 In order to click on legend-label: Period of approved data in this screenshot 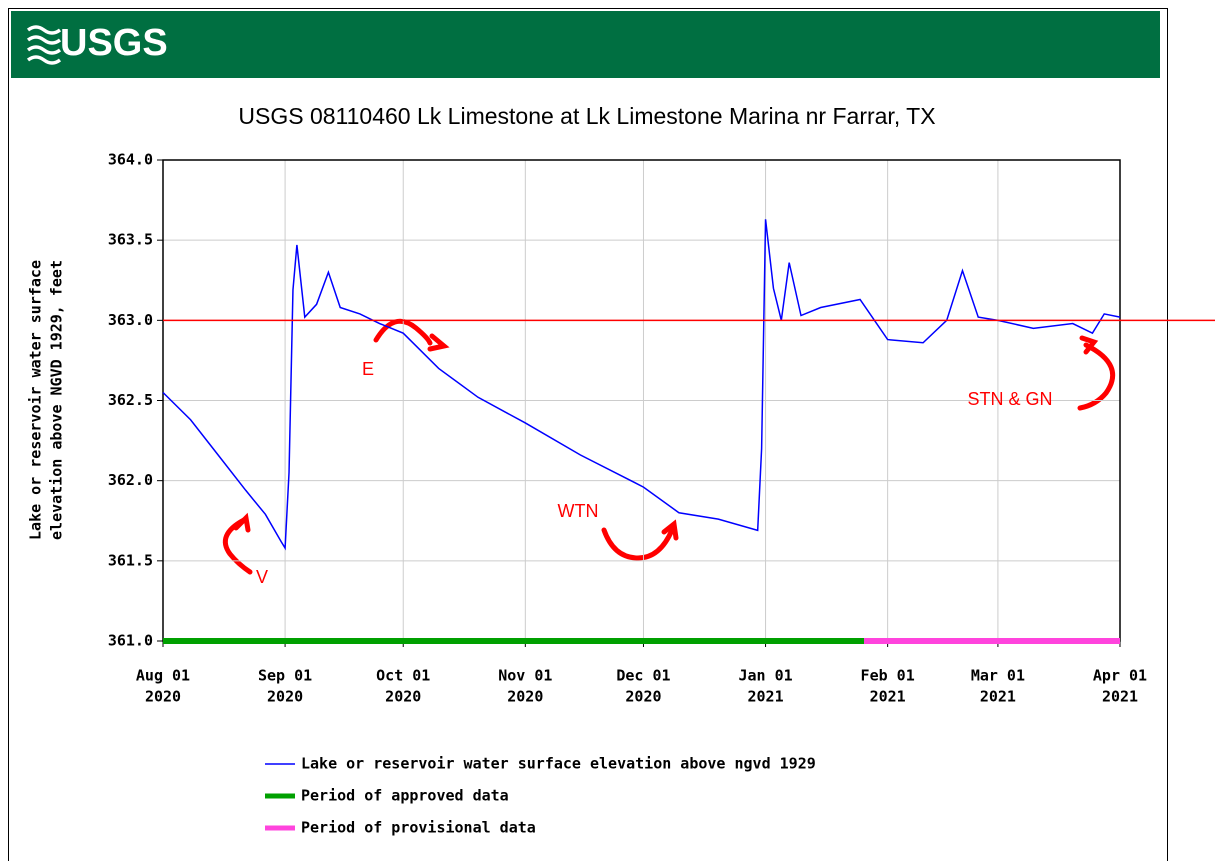, I will do `click(405, 796)`.